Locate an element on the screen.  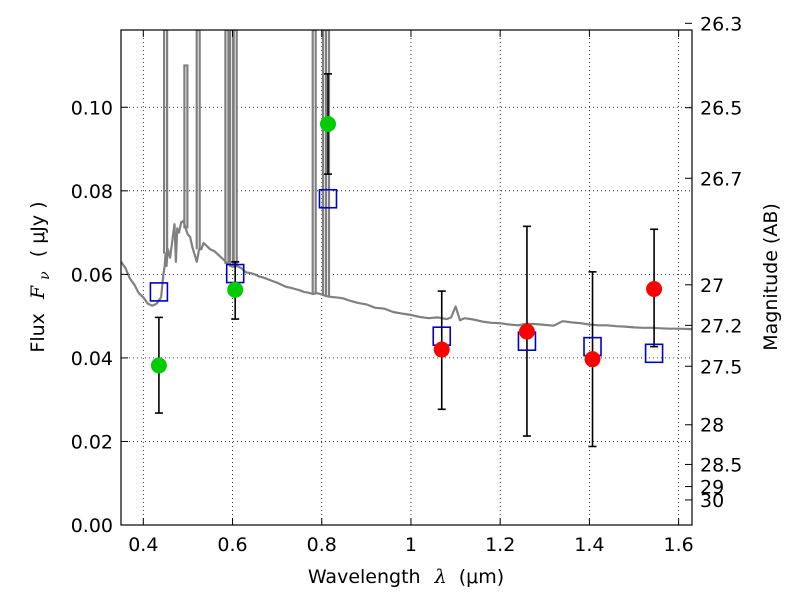
x-axis-unit: (μm) is located at coordinates (481, 577).